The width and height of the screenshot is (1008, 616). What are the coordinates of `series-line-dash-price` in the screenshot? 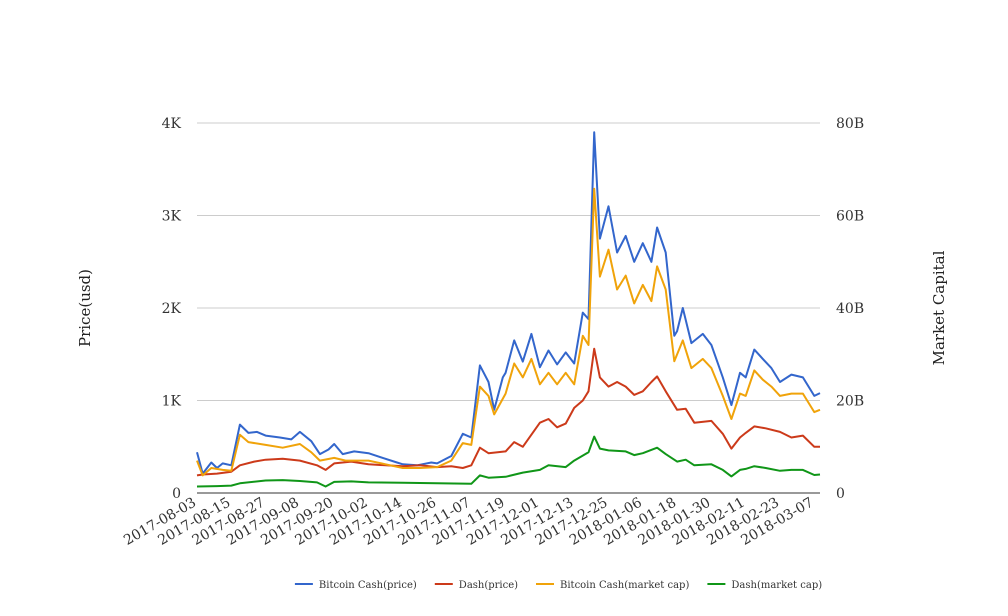 It's located at (508, 412).